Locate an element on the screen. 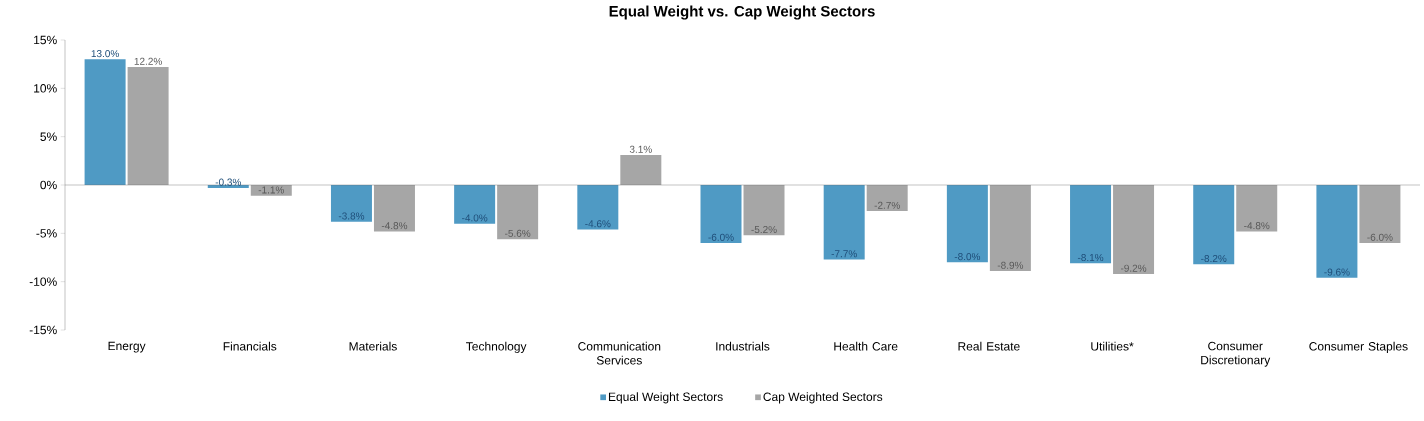 The height and width of the screenshot is (421, 1424). legend-label: Cap Weighted Sectors is located at coordinates (823, 398).